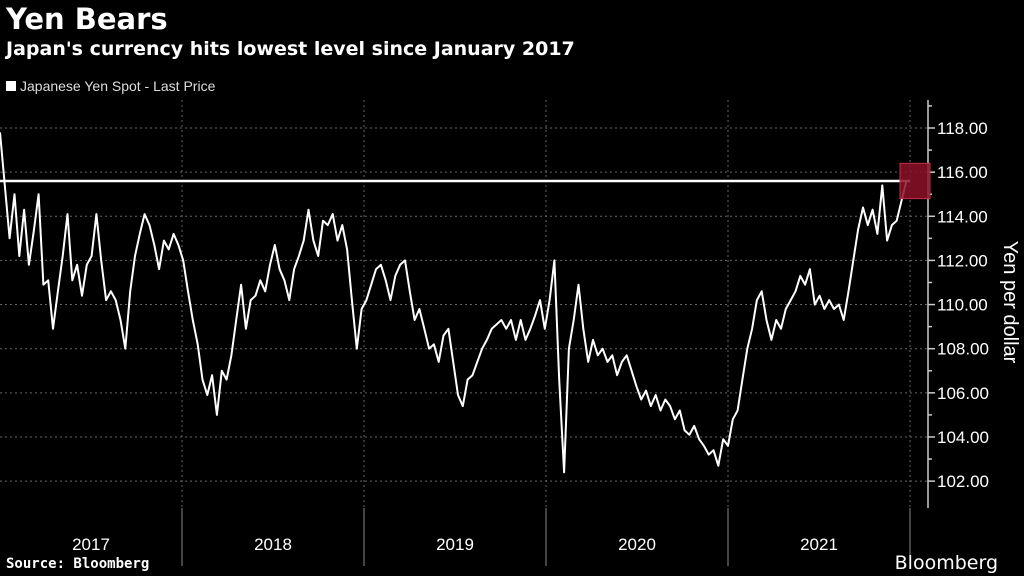 The height and width of the screenshot is (576, 1024). I want to click on y-axis-title: Yen per dollar, so click(1010, 302).